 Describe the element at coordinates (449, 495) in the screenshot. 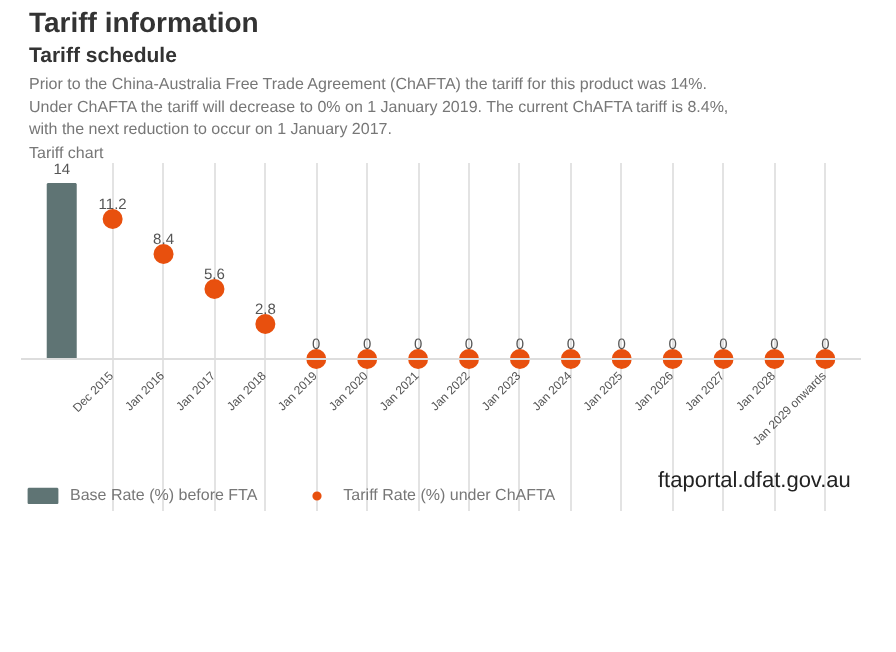

I see `legend-label: Tariff Rate (%) under ChAFTA` at that location.